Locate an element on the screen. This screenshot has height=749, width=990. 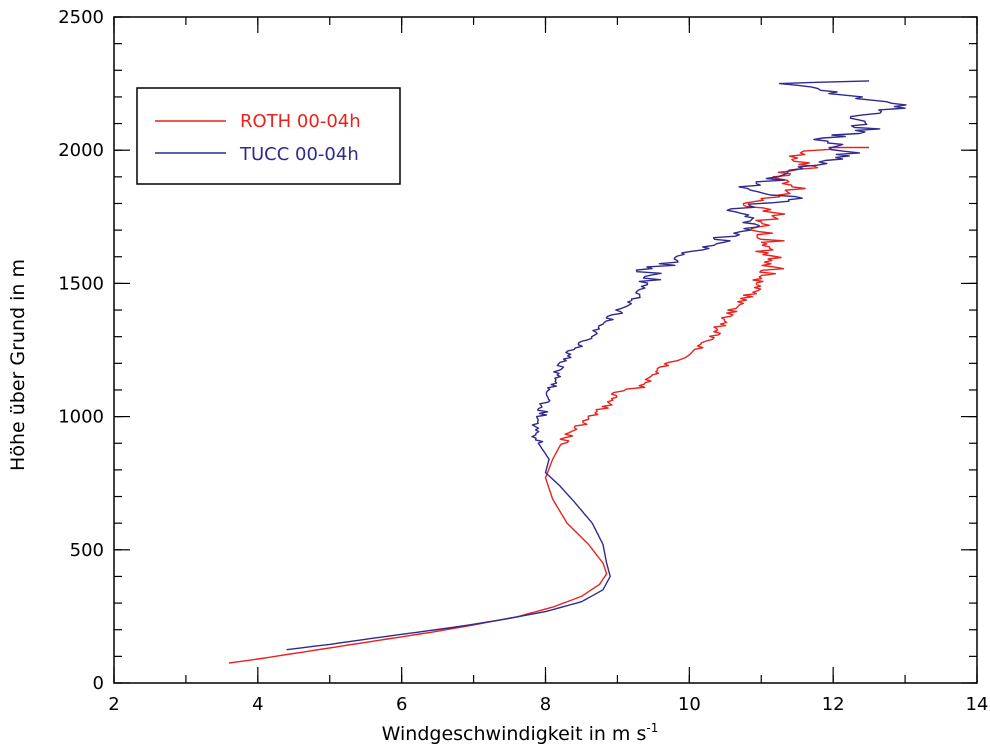
x-tick-label: 8 is located at coordinates (545, 704).